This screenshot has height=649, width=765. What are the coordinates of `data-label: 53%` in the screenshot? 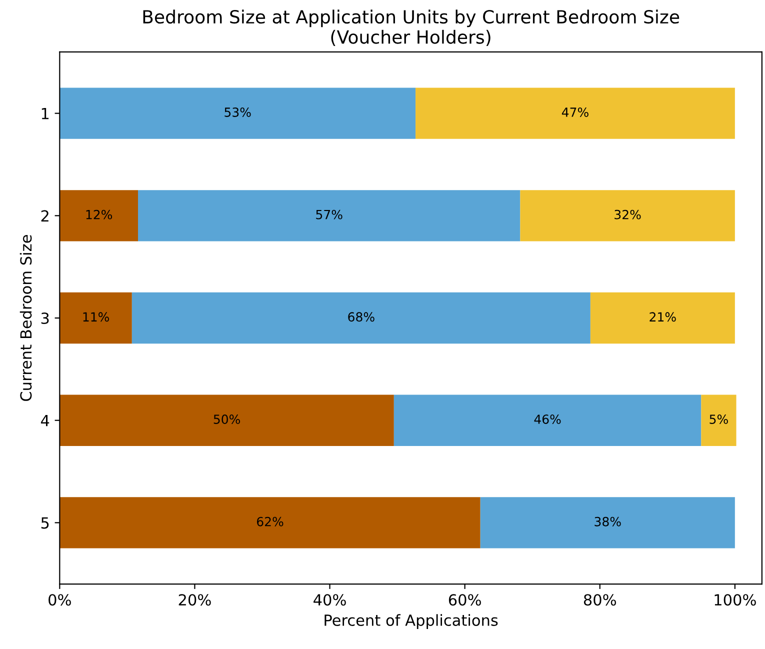 It's located at (237, 112).